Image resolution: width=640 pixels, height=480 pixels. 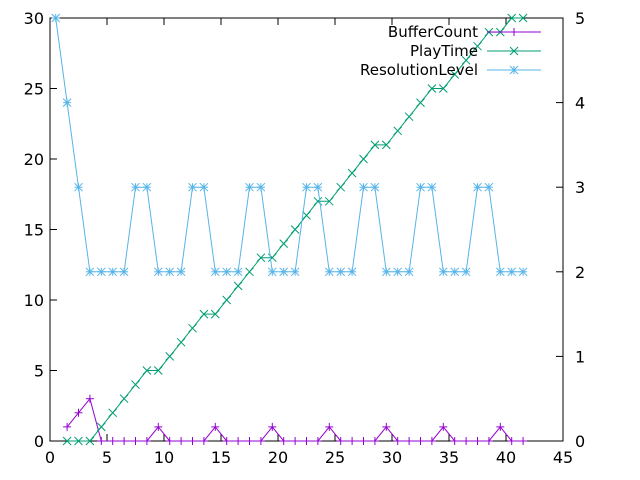 I want to click on x-tick-label: 20, so click(x=278, y=457).